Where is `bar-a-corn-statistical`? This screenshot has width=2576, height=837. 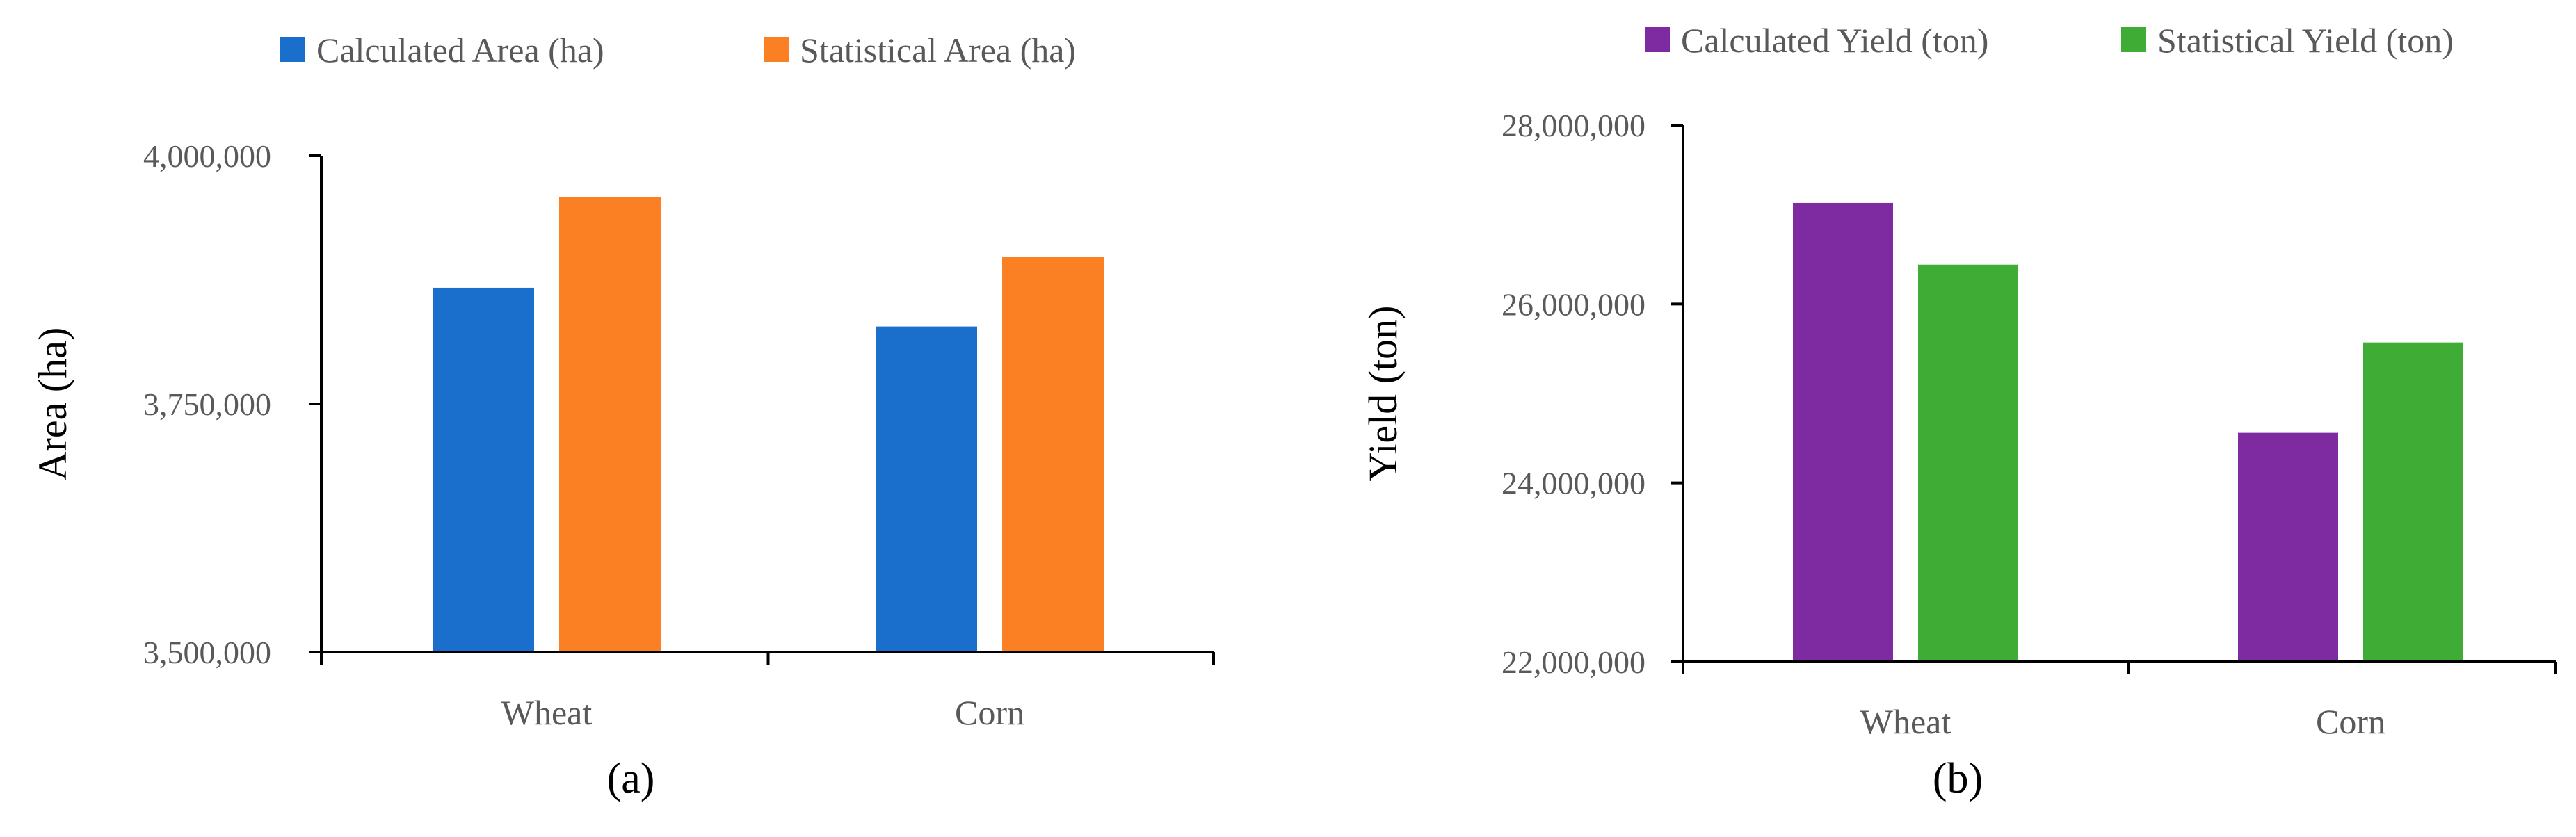
bar-a-corn-statistical is located at coordinates (1053, 454).